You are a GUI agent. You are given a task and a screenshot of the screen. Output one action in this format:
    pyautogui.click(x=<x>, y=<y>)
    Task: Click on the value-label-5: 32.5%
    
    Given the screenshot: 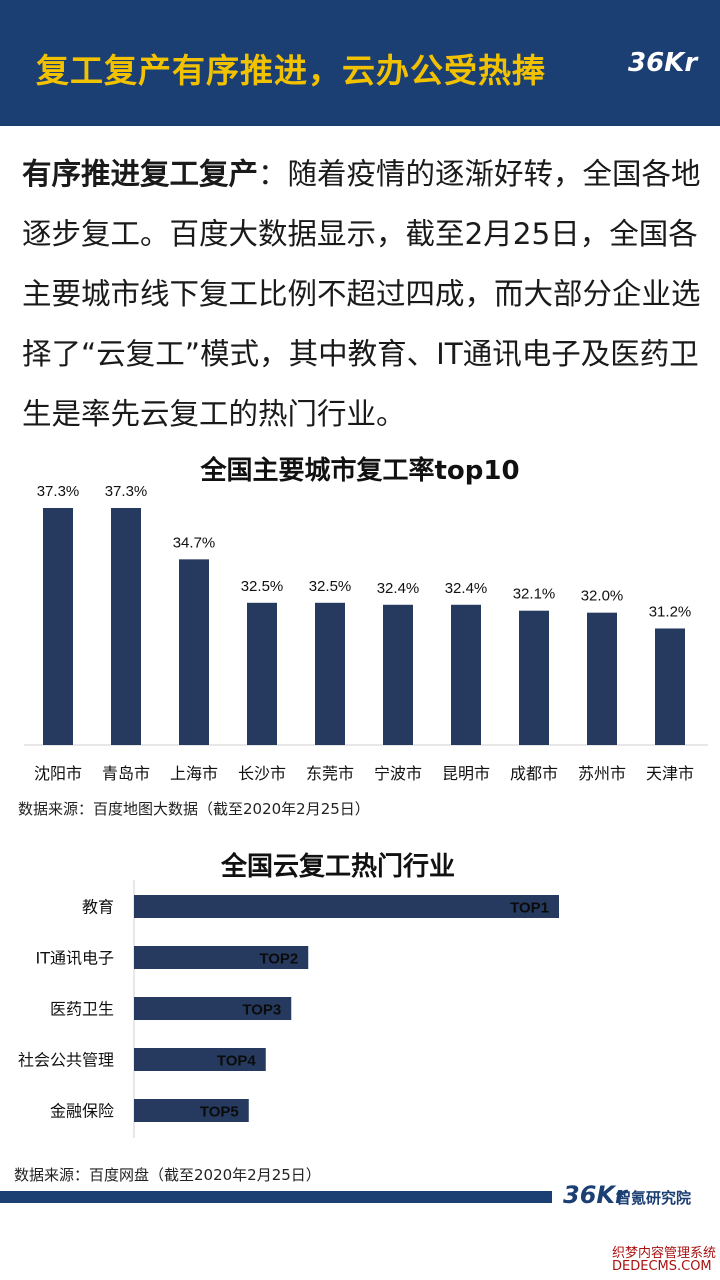 What is the action you would take?
    pyautogui.click(x=330, y=586)
    